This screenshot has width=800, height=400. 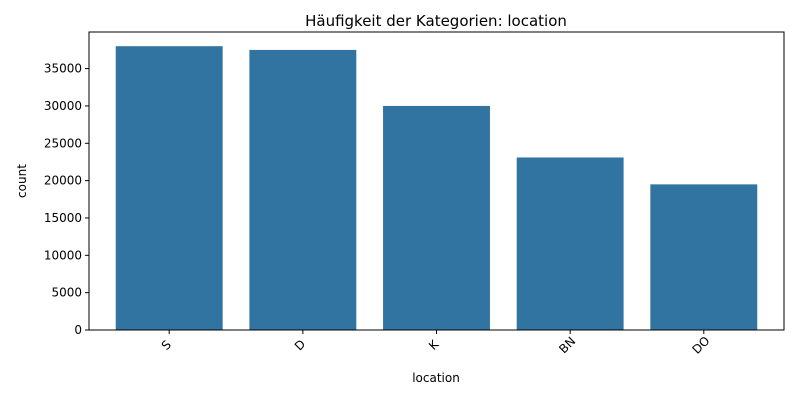 I want to click on bar-s, so click(x=169, y=188).